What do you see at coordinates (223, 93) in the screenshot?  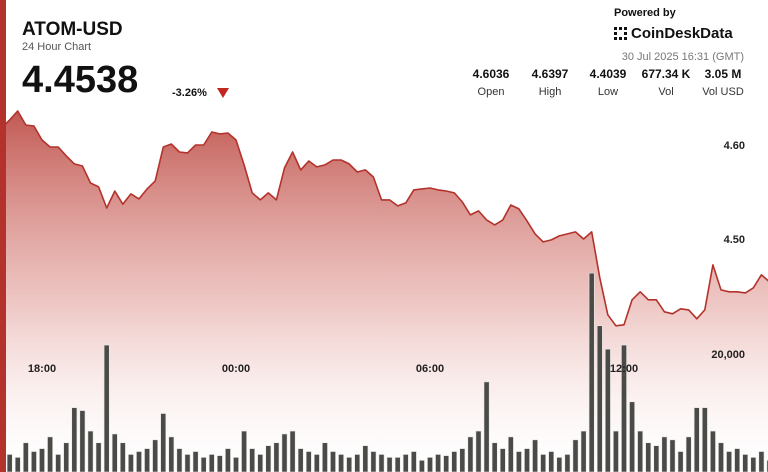 I see `down-arrow` at bounding box center [223, 93].